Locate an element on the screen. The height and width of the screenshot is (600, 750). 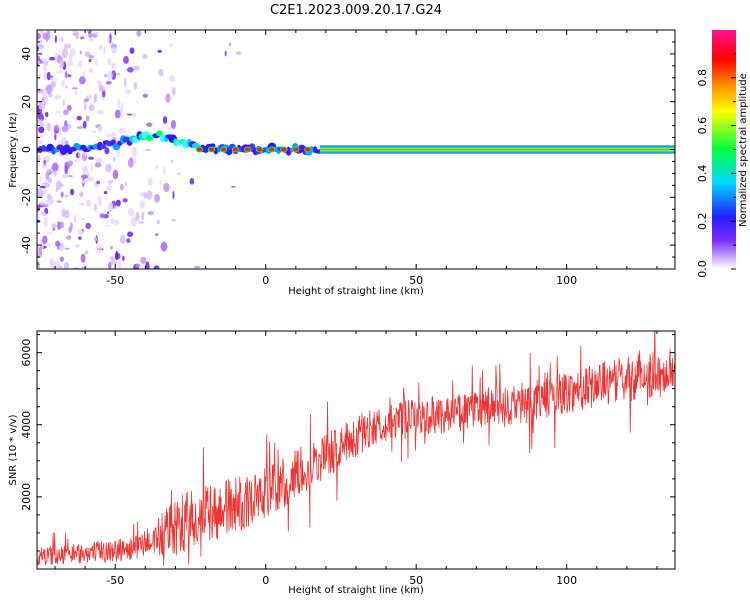
colorbar-tick-label: 0.4 is located at coordinates (702, 174).